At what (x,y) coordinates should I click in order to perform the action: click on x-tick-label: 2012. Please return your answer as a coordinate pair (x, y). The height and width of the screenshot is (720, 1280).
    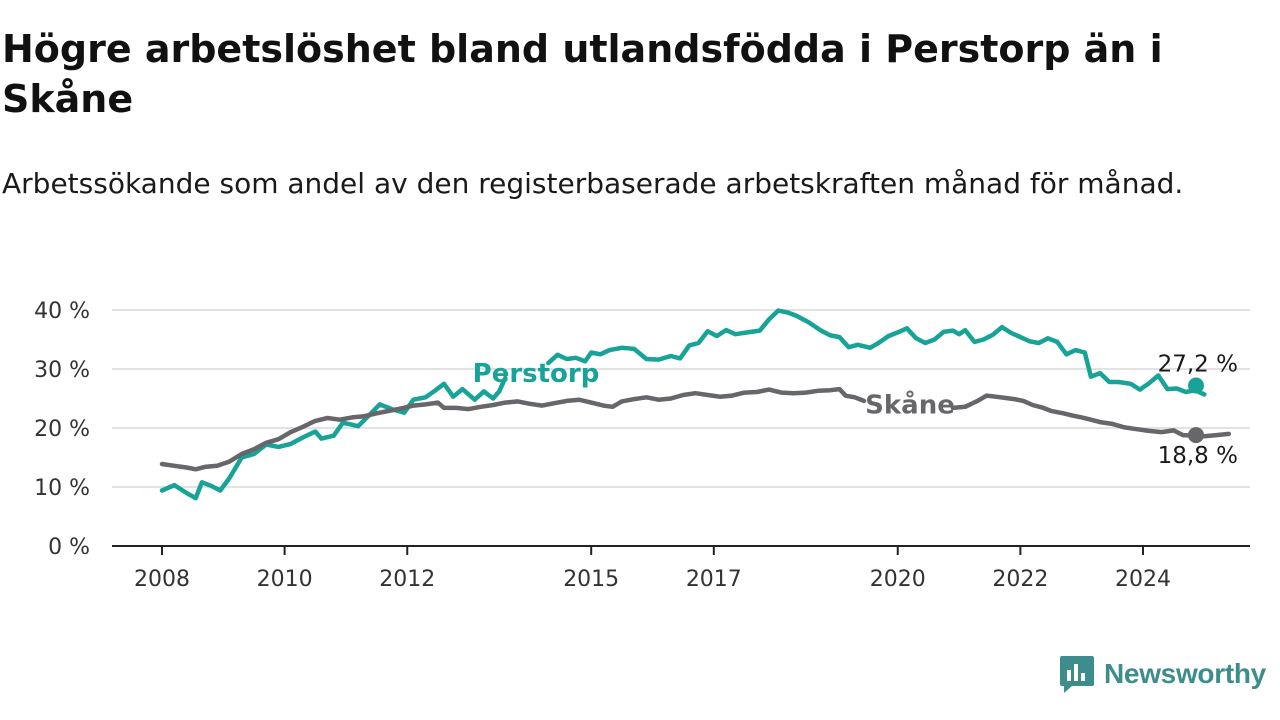
    Looking at the image, I should click on (407, 579).